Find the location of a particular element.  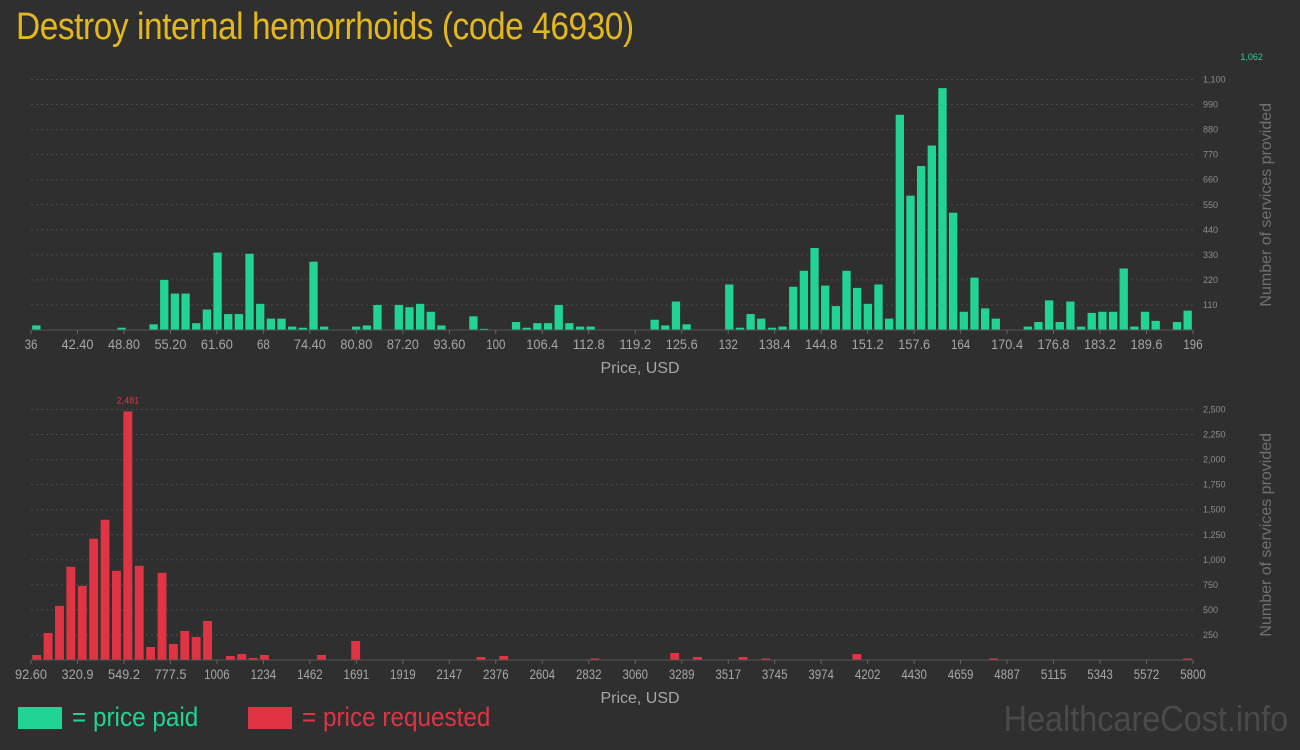

x-tick-label: 1234 is located at coordinates (264, 674).